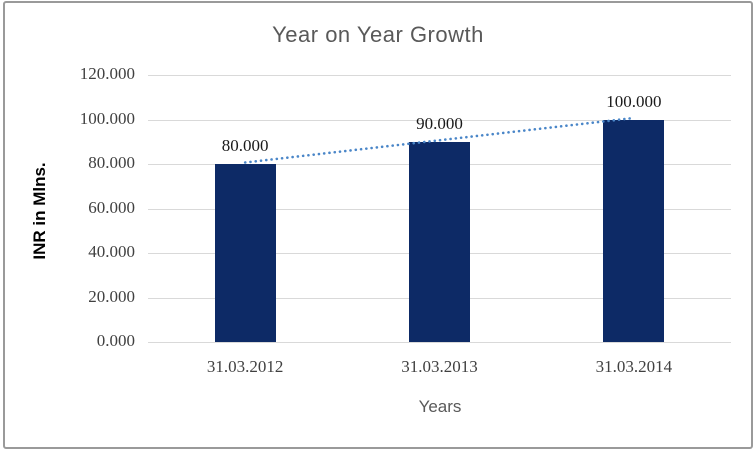  I want to click on category-label: 31.03.2012, so click(245, 366).